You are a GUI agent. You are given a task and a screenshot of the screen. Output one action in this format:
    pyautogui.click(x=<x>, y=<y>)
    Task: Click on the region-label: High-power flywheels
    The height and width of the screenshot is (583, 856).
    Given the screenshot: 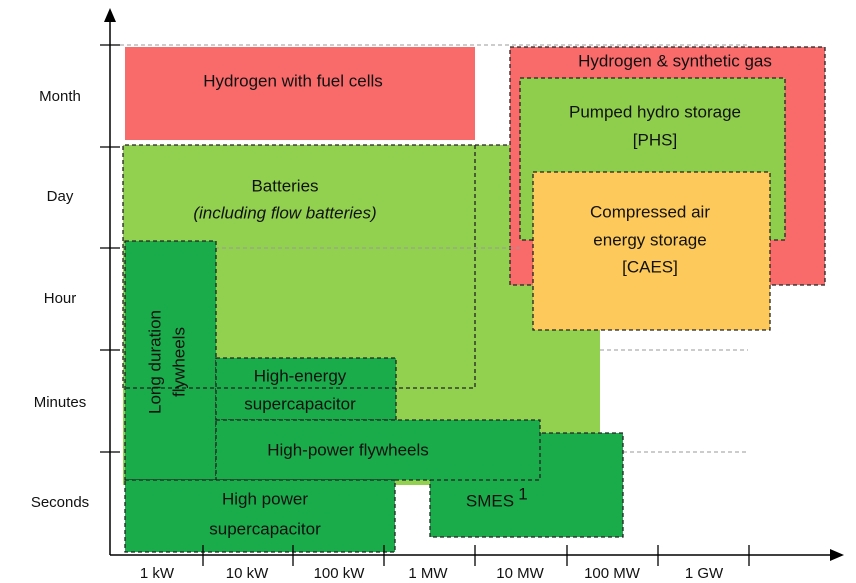 What is the action you would take?
    pyautogui.click(x=348, y=449)
    